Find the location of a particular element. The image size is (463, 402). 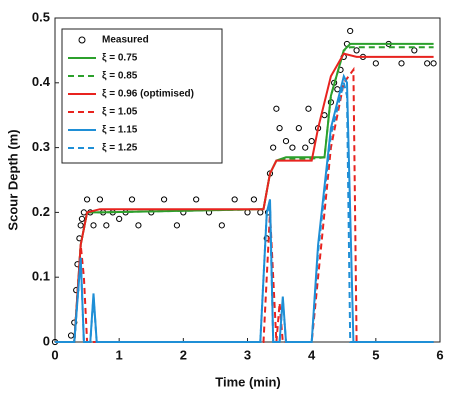

x-tick-label: 3 is located at coordinates (247, 354).